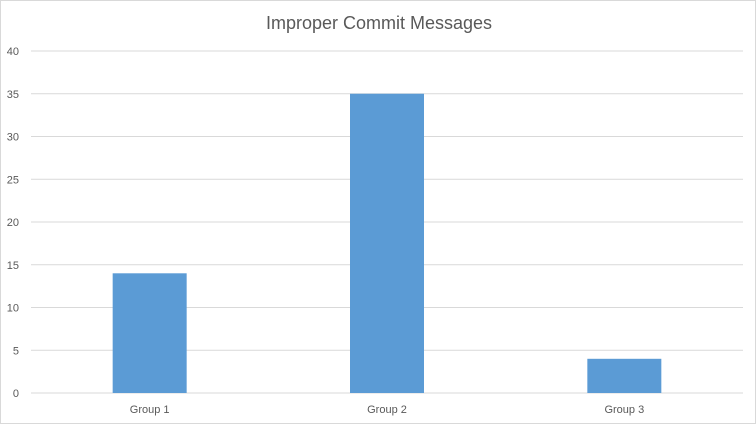 Image resolution: width=756 pixels, height=424 pixels. Describe the element at coordinates (13, 309) in the screenshot. I see `y-tick-label: 10` at that location.